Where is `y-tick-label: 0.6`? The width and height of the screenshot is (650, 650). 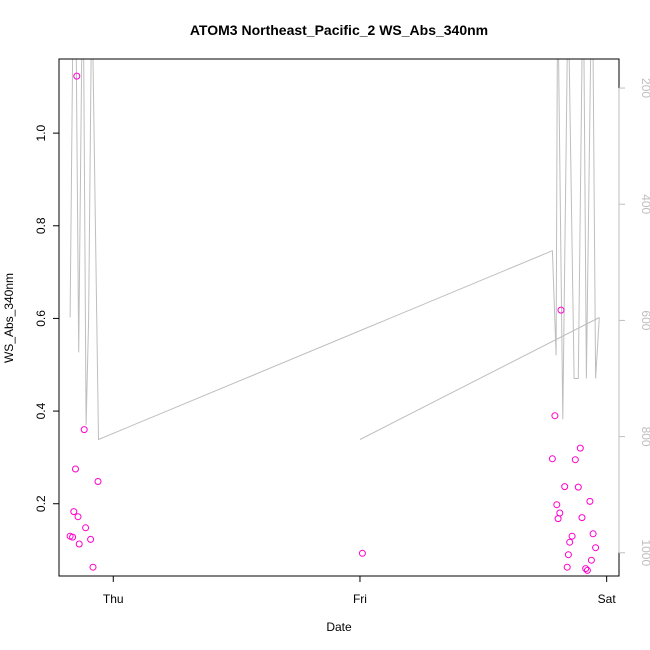 y-tick-label: 0.6 is located at coordinates (41, 318).